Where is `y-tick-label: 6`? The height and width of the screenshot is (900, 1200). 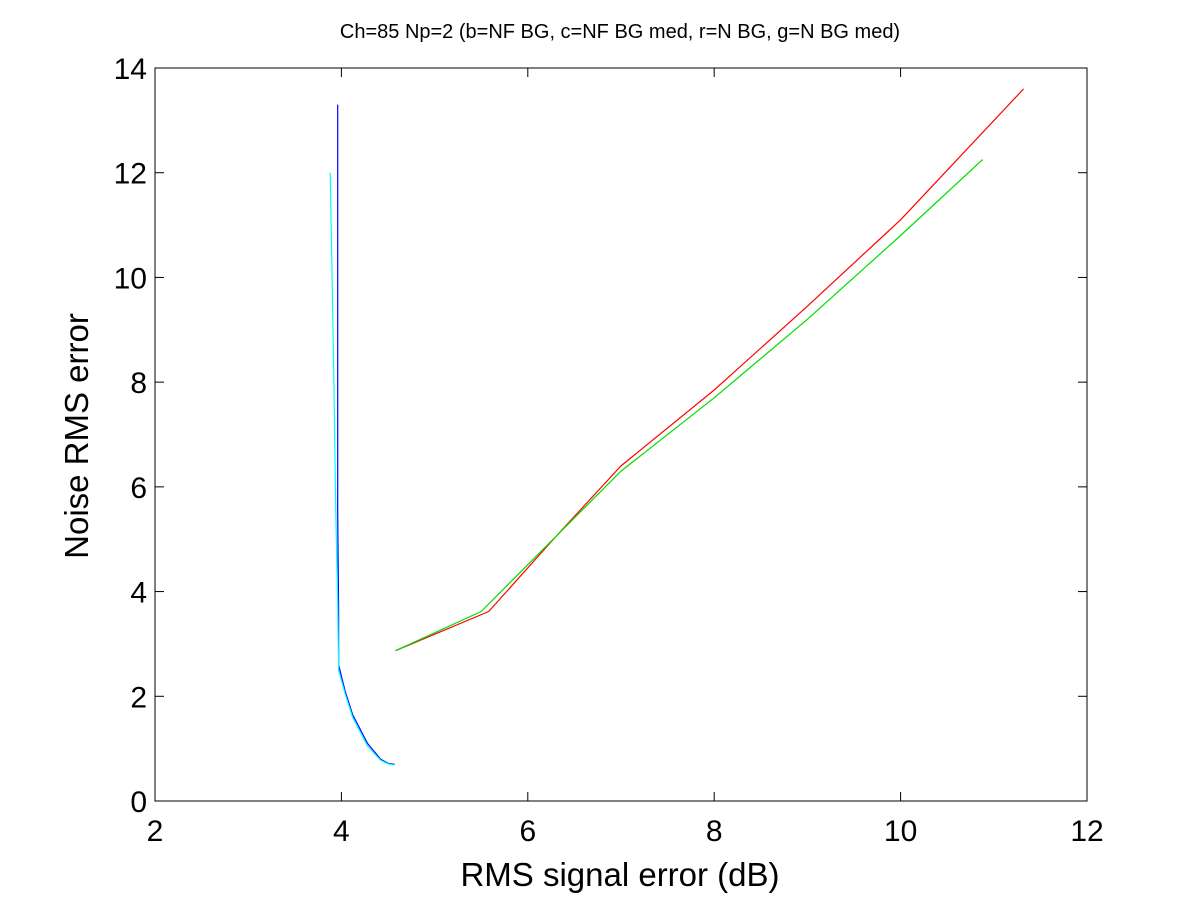 y-tick-label: 6 is located at coordinates (138, 488).